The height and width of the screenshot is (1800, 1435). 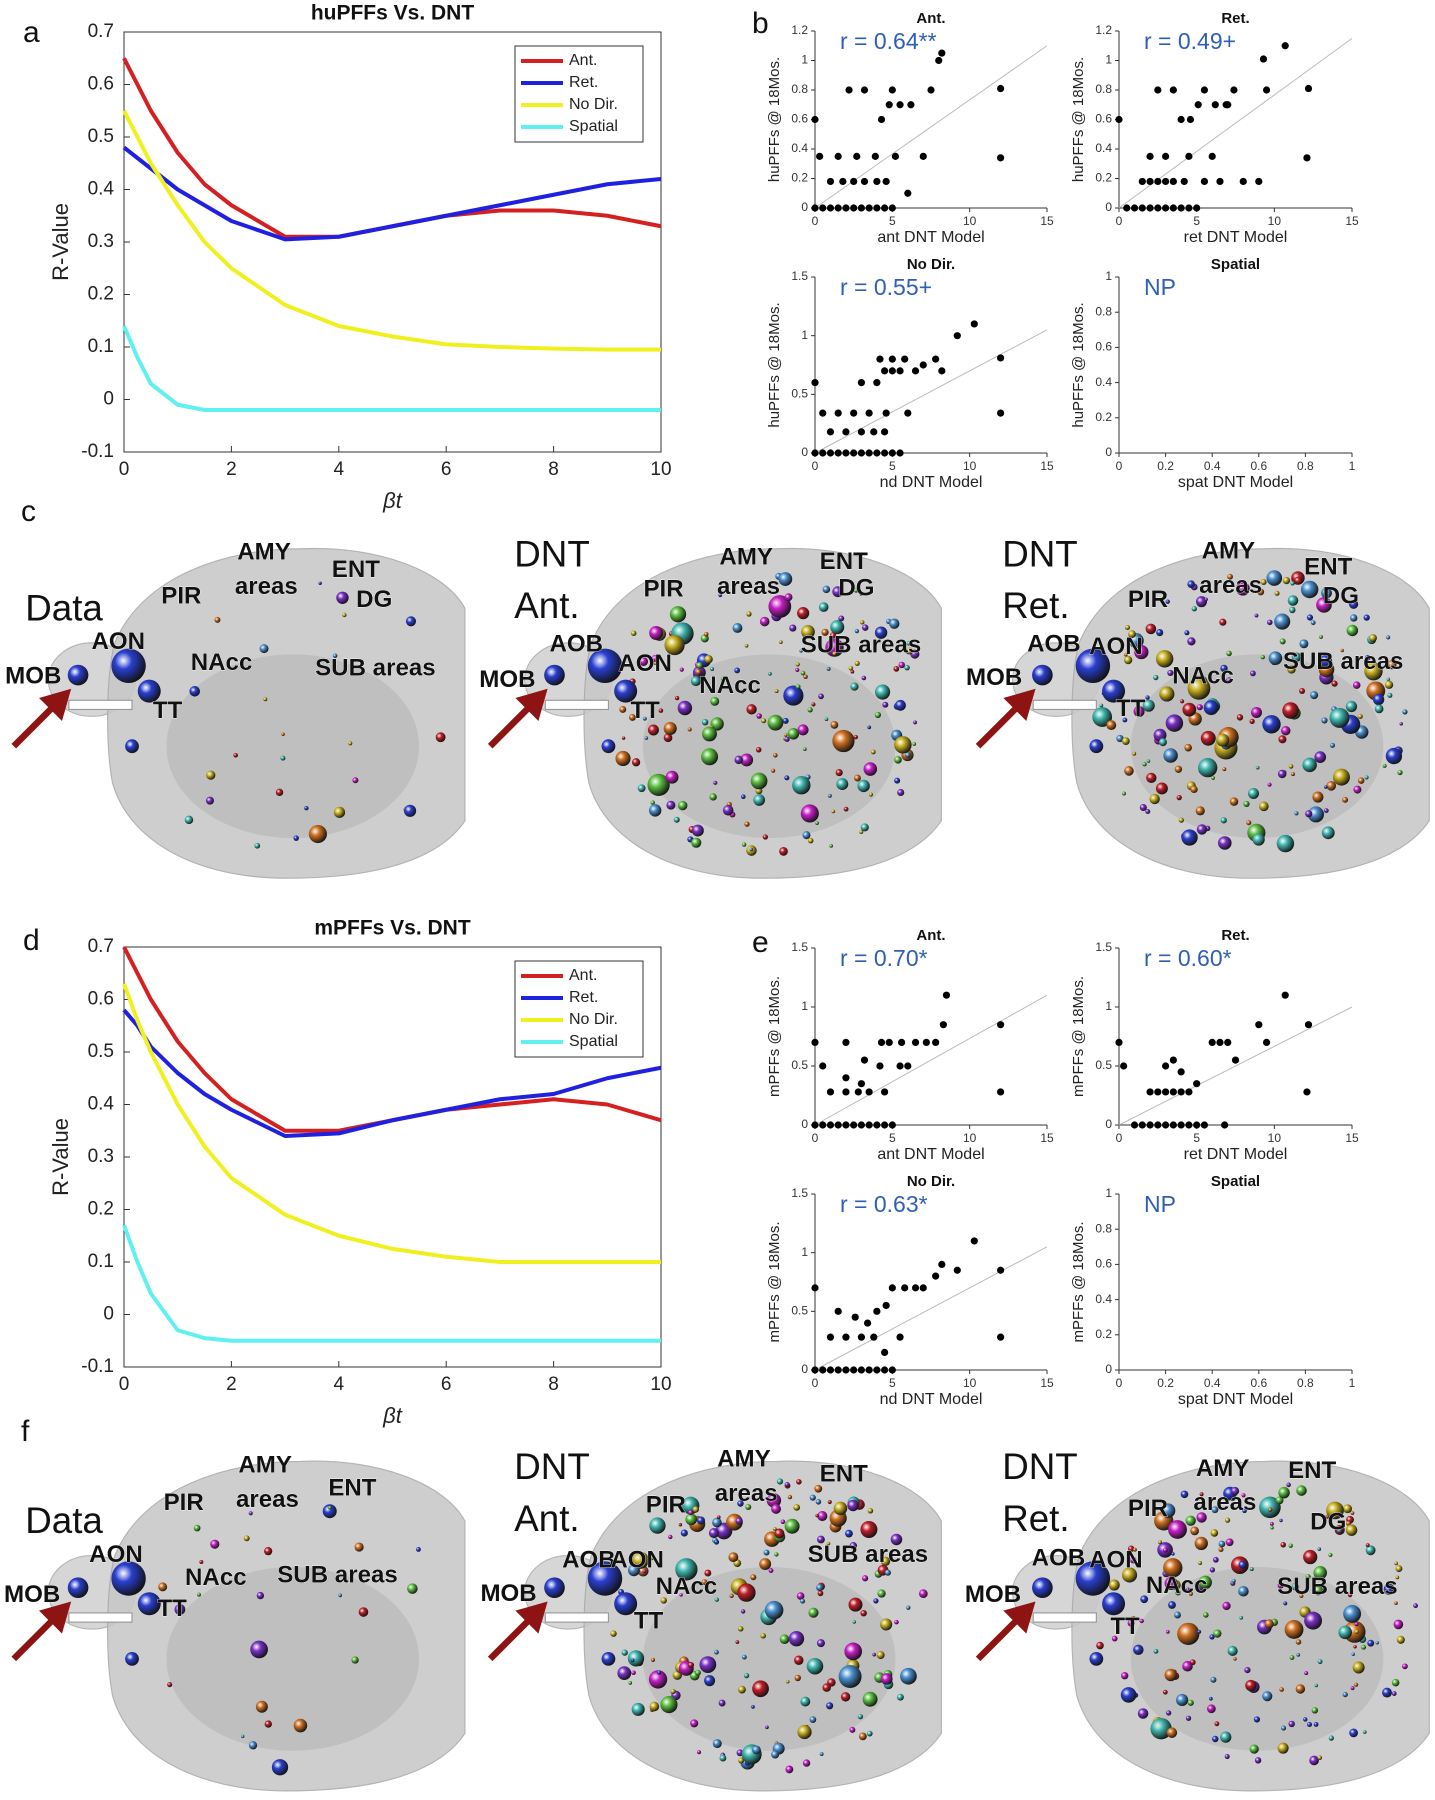 I want to click on legend-label: Spatial, so click(x=593, y=126).